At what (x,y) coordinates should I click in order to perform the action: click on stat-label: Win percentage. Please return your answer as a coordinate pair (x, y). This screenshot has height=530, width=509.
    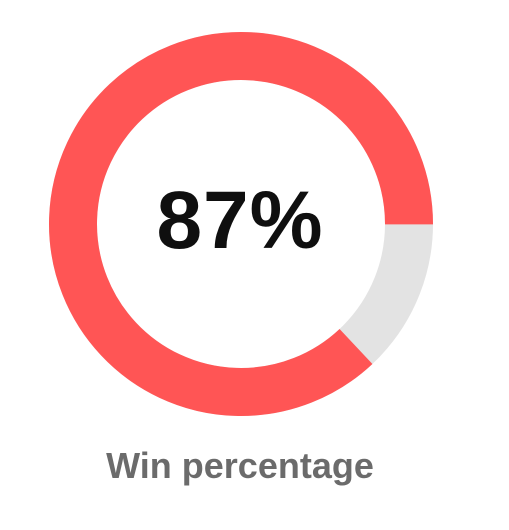
    Looking at the image, I should click on (240, 465).